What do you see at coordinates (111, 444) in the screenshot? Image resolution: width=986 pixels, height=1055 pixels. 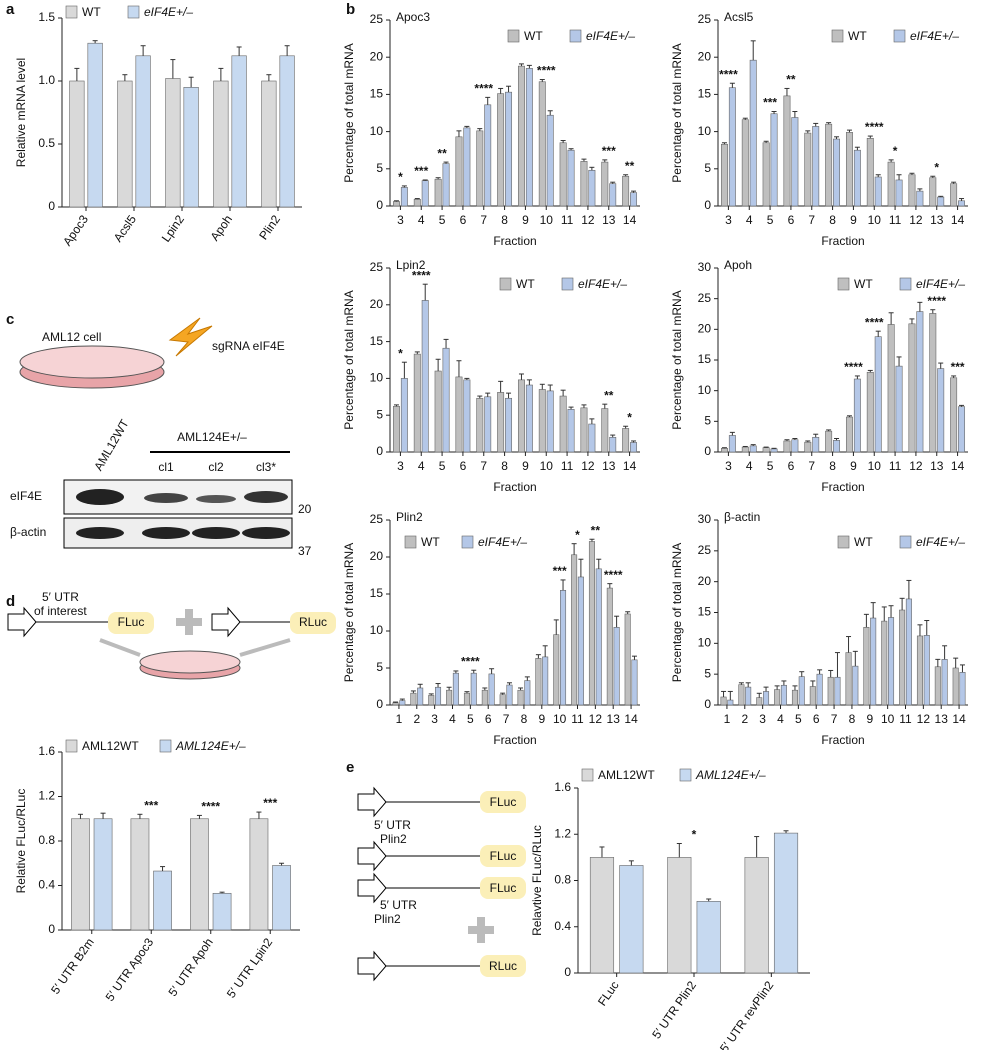 I see `lane-label: AML12WT` at bounding box center [111, 444].